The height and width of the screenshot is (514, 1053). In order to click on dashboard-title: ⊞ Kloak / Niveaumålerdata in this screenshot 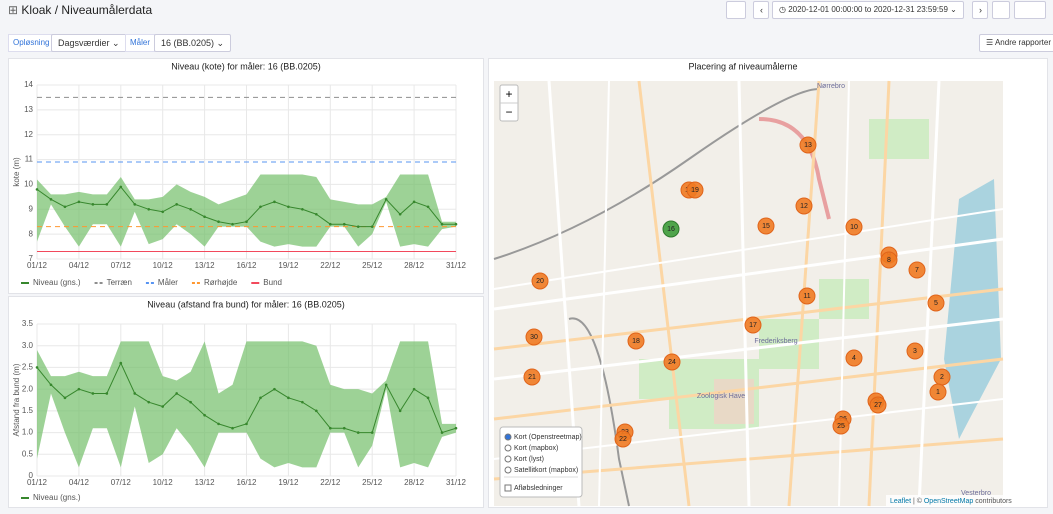, I will do `click(80, 10)`.